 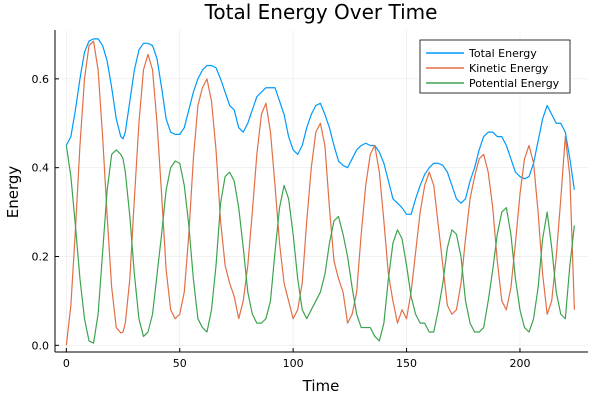 I want to click on y-tick-label: 0.2, so click(x=41, y=257).